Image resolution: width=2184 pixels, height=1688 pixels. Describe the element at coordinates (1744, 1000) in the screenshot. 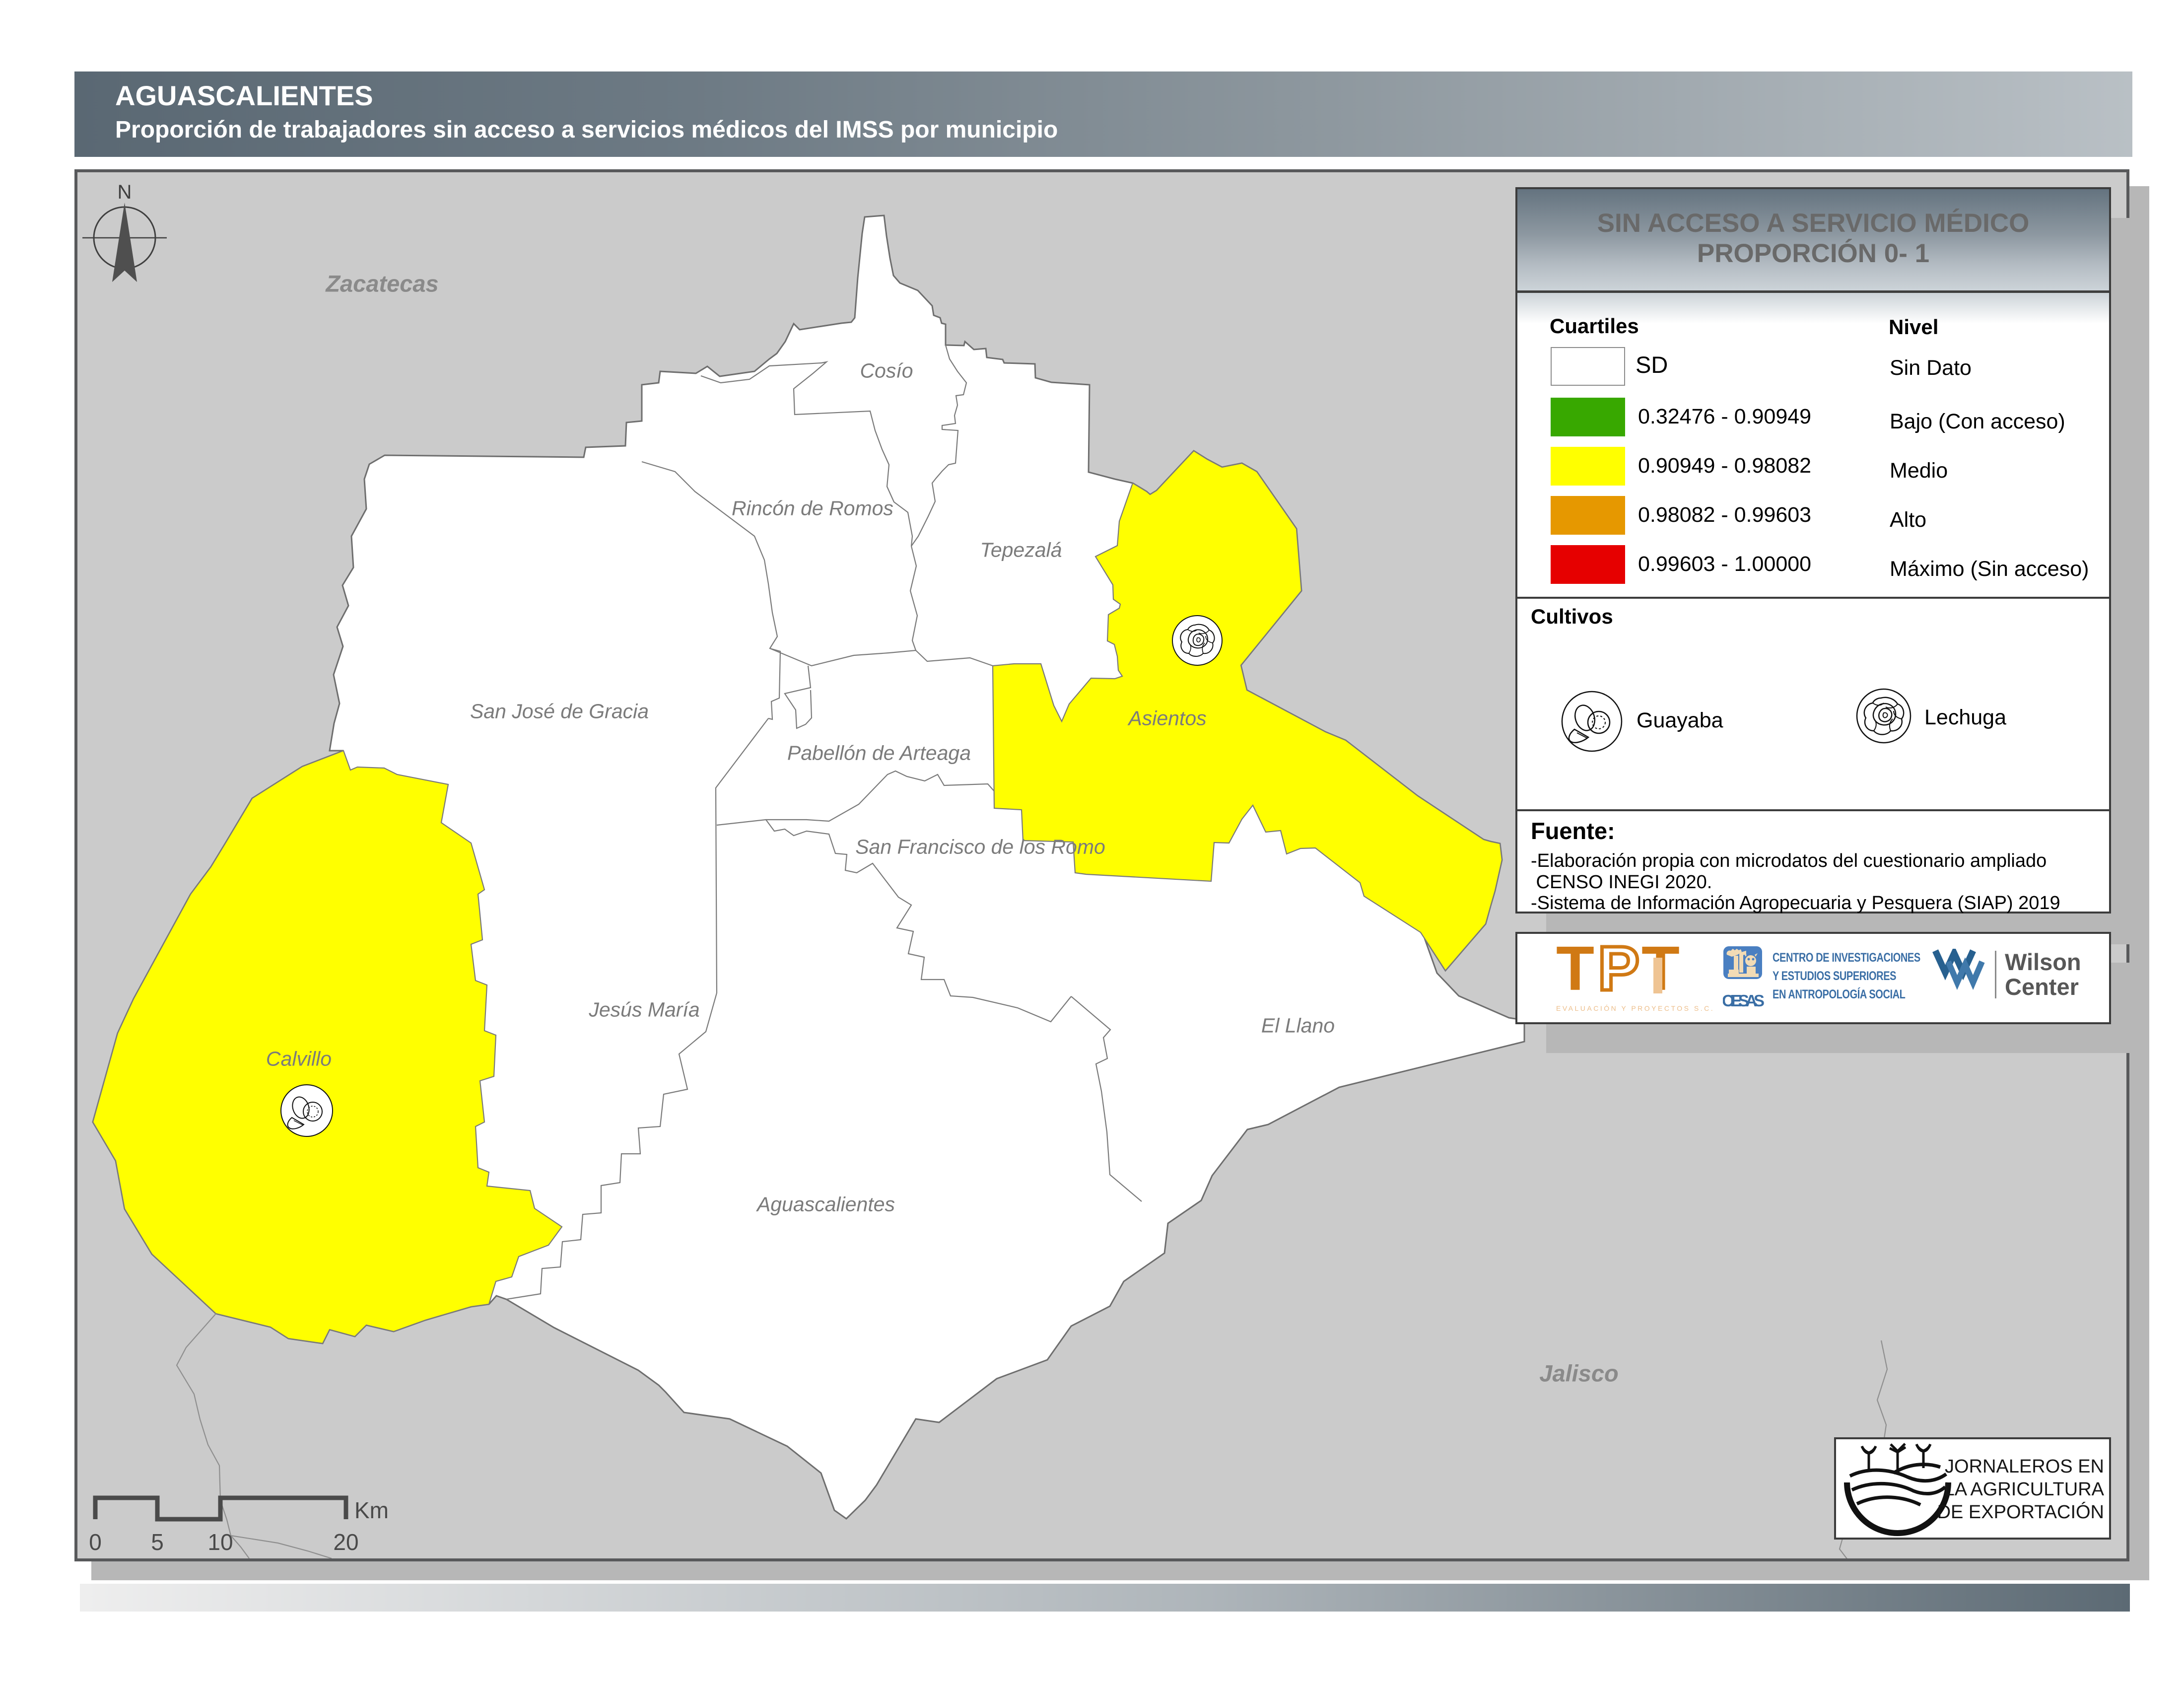

I see `svg-text: CIESAS` at that location.